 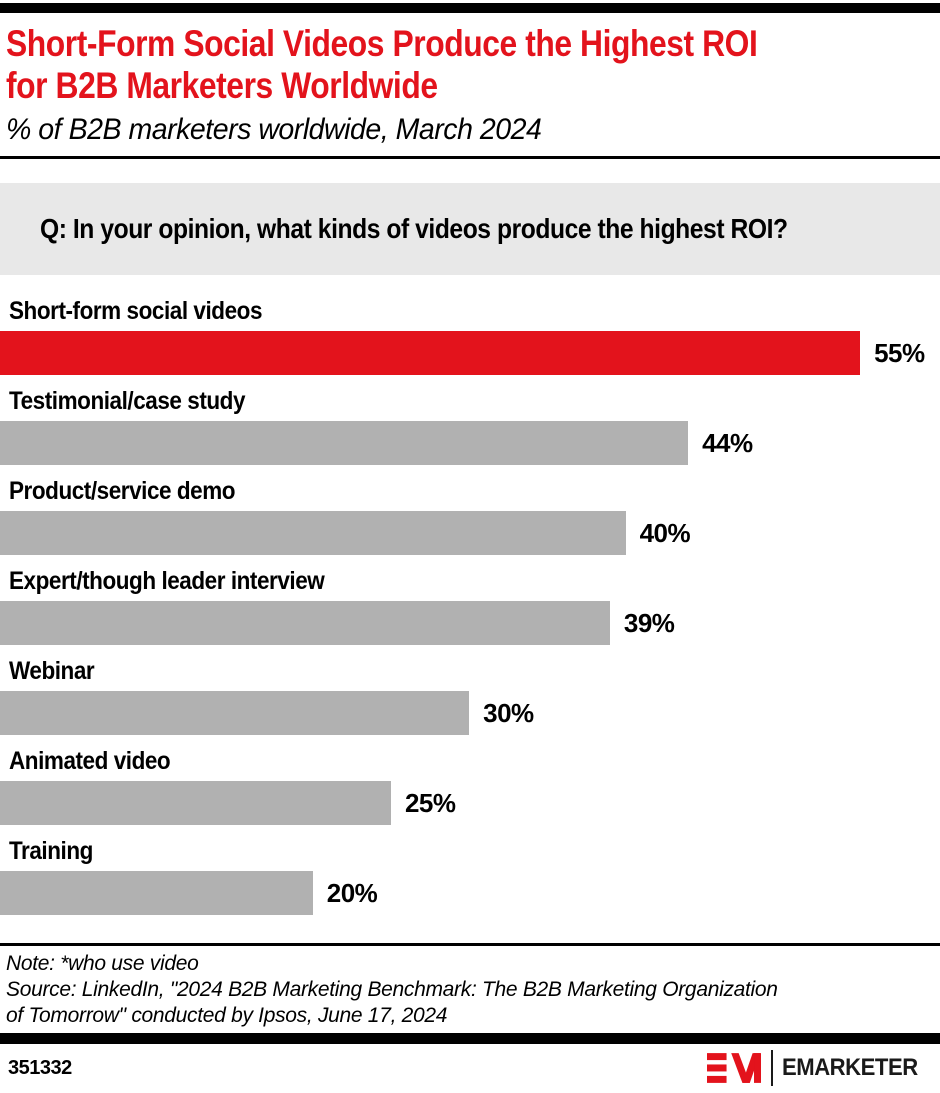 I want to click on page-subtitle: % of B2B marketers worldwide, March 2024, so click(x=274, y=129).